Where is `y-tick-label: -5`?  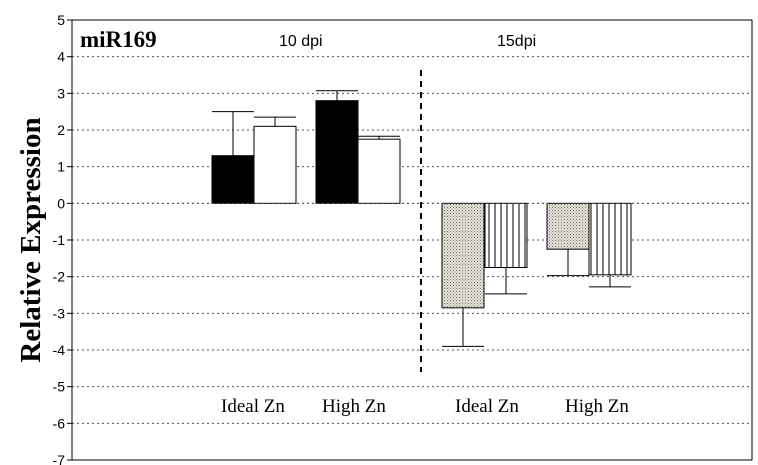 y-tick-label: -5 is located at coordinates (59, 387).